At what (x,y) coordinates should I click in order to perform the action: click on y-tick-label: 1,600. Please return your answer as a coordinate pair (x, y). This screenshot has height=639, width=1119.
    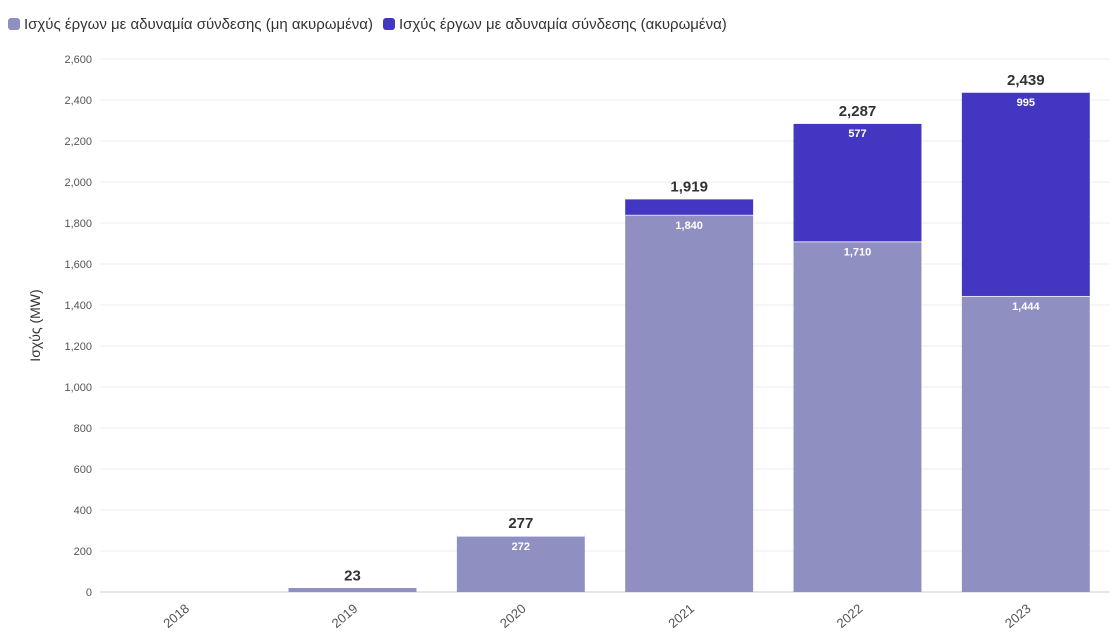
    Looking at the image, I should click on (78, 265).